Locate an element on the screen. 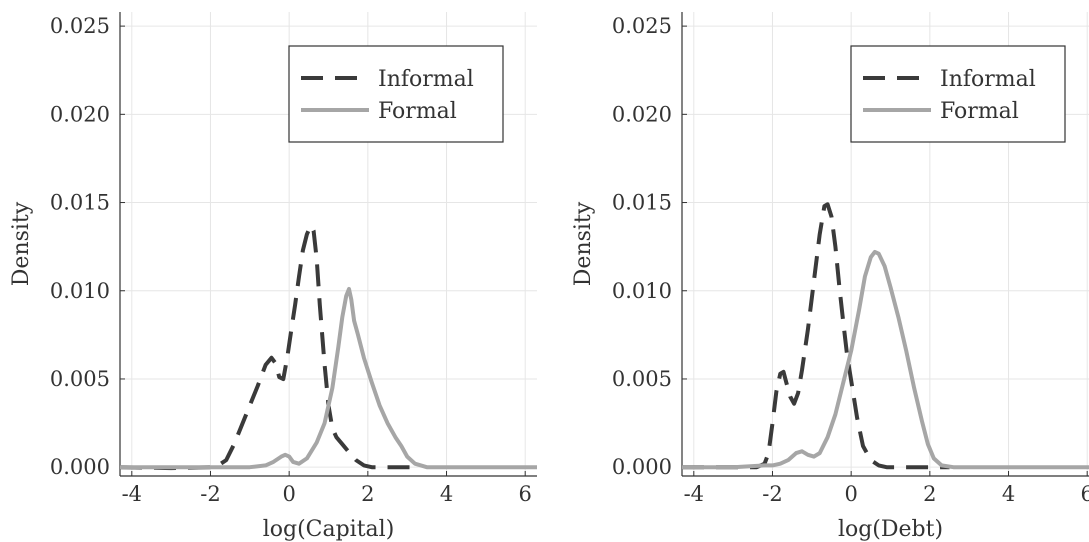 The height and width of the screenshot is (542, 1089). debt-legend: Informal Formal is located at coordinates (958, 94).